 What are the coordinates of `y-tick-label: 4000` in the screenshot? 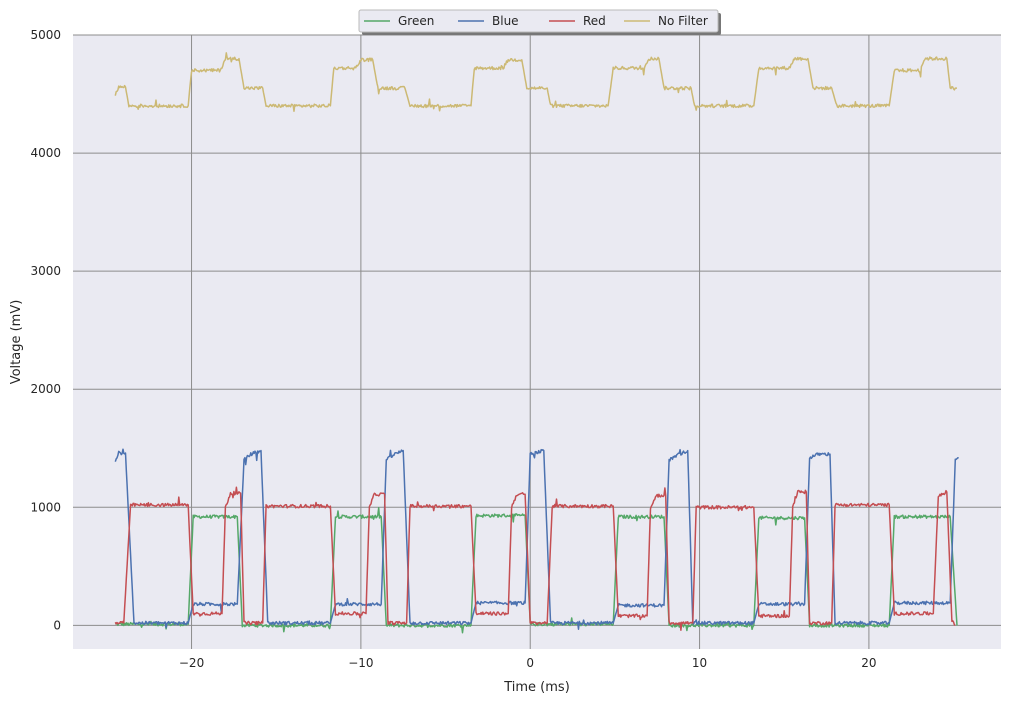 It's located at (45, 153).